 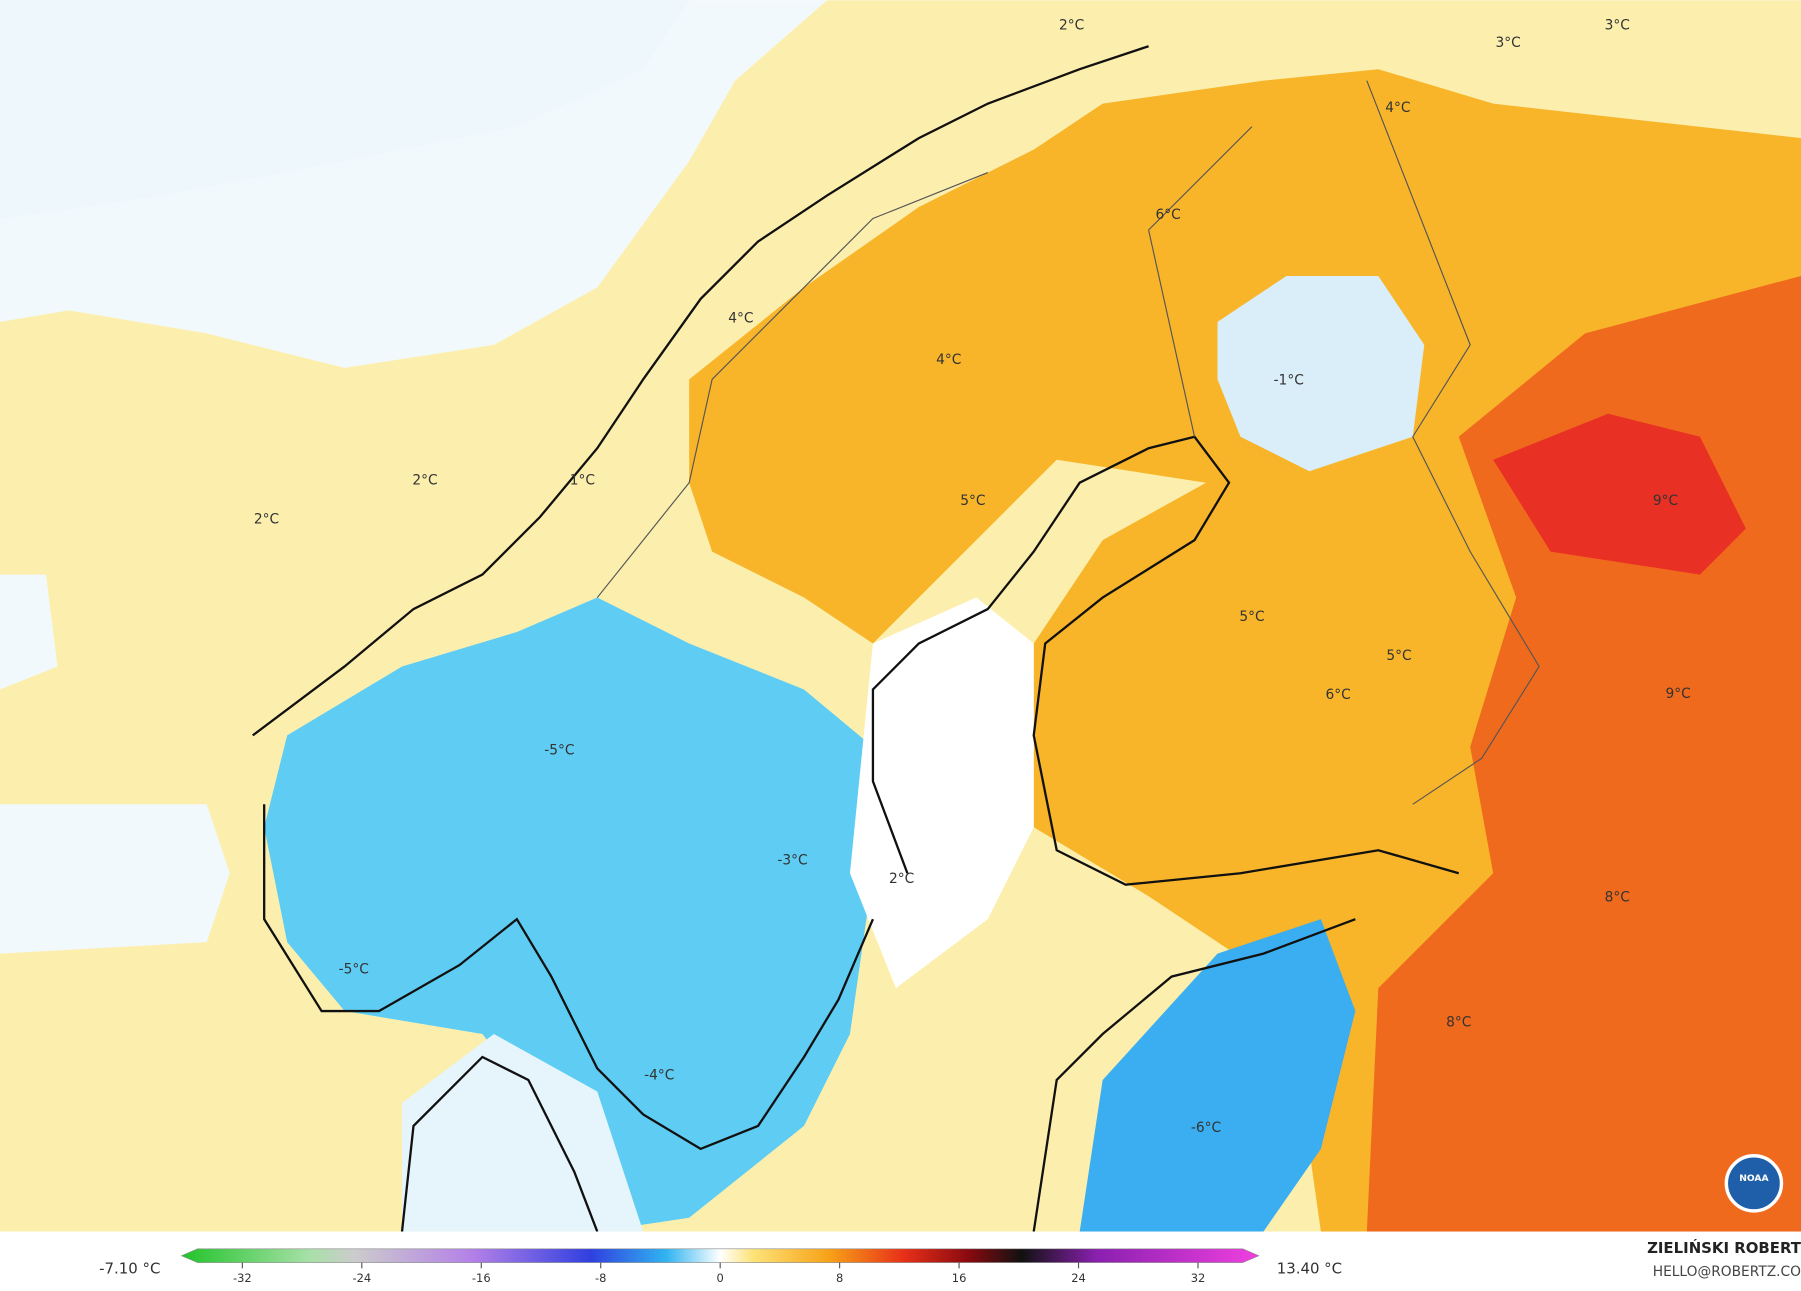 What do you see at coordinates (839, 1278) in the screenshot?
I see `colorbar-tick-label: 8` at bounding box center [839, 1278].